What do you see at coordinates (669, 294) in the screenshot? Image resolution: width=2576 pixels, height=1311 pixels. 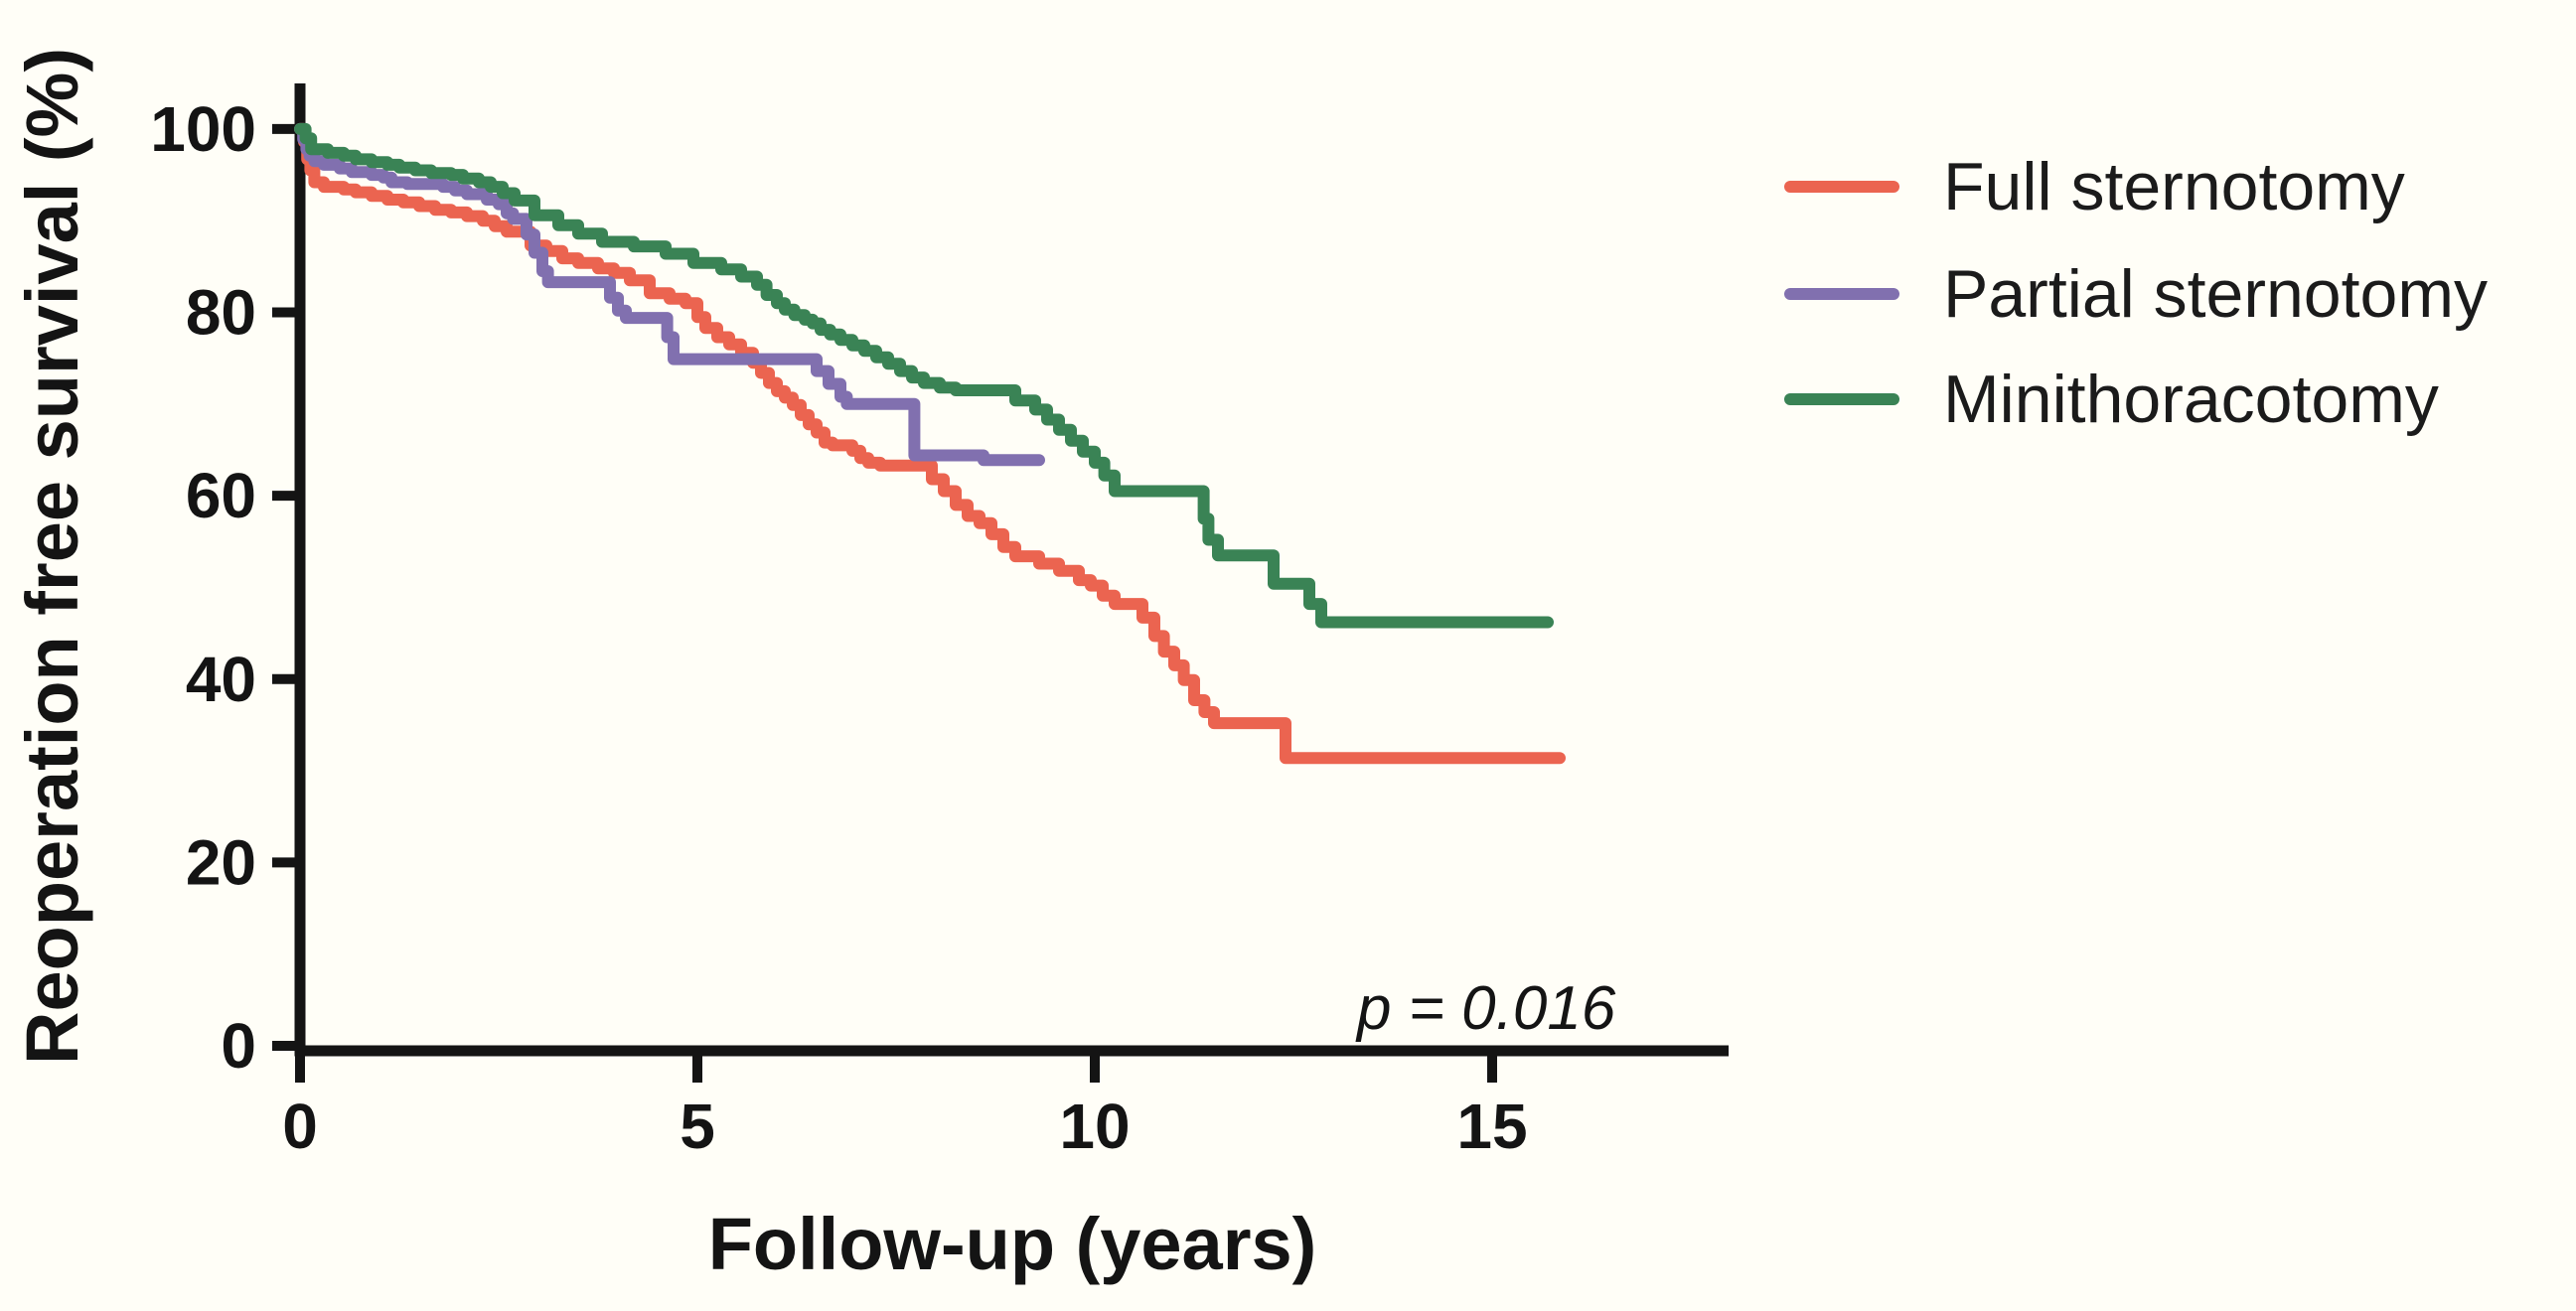 I see `series-line-partial-sternotomy` at bounding box center [669, 294].